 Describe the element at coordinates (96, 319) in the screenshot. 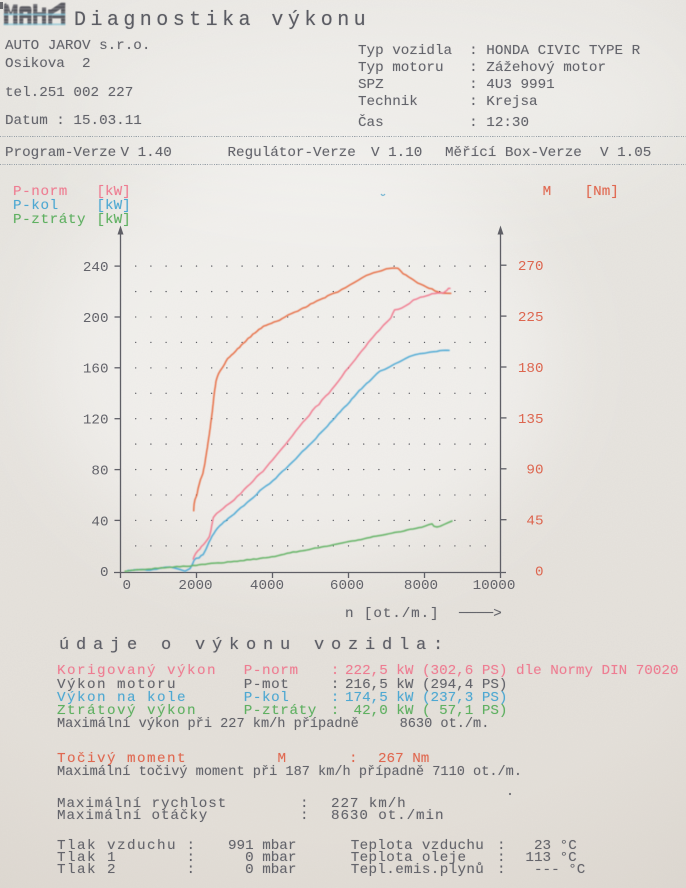

I see `svg-text: 200` at that location.